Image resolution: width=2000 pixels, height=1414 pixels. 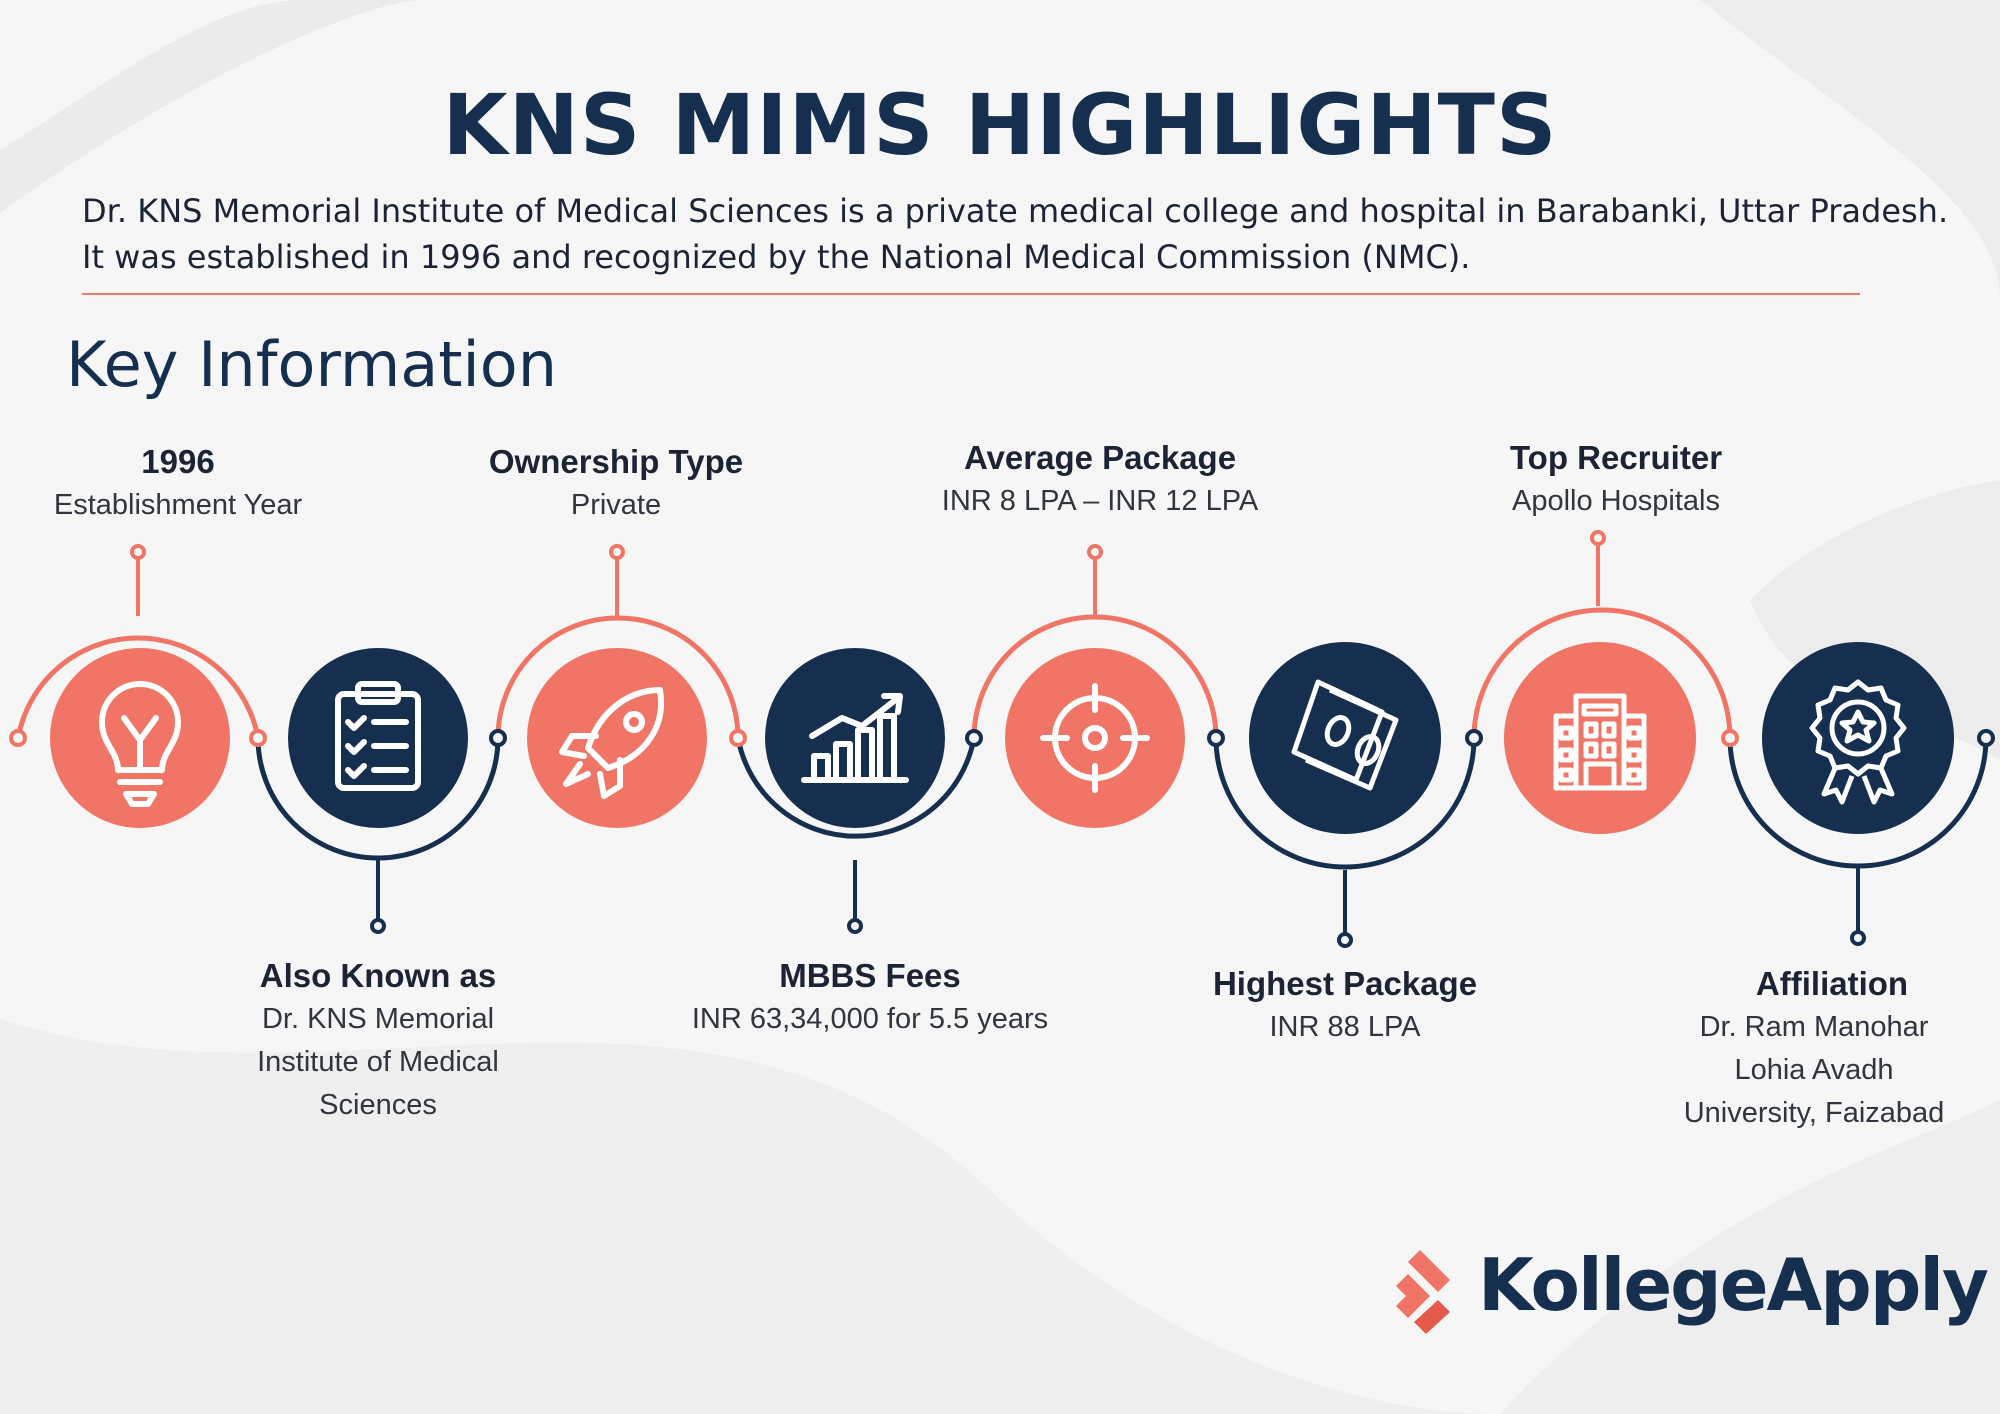 I want to click on logo-text: KollegeApply, so click(x=1733, y=1285).